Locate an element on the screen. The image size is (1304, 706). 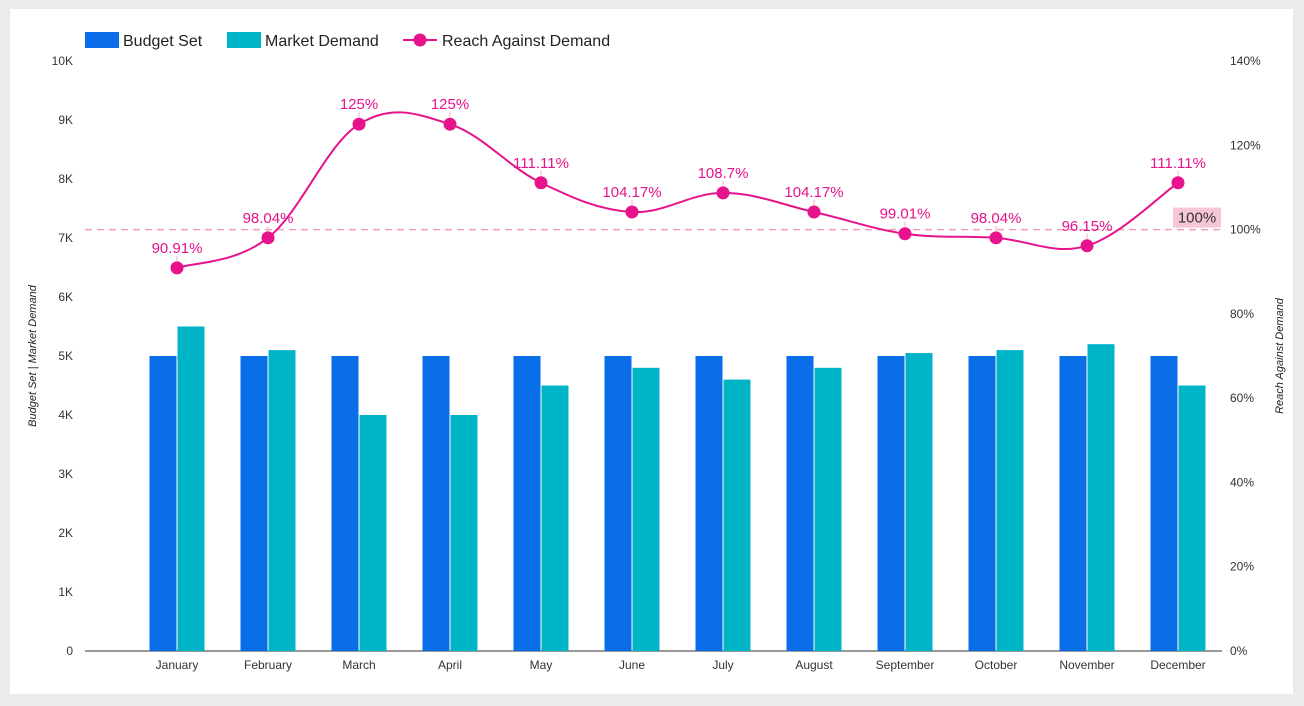
left-axis-tick: 5K is located at coordinates (65, 356).